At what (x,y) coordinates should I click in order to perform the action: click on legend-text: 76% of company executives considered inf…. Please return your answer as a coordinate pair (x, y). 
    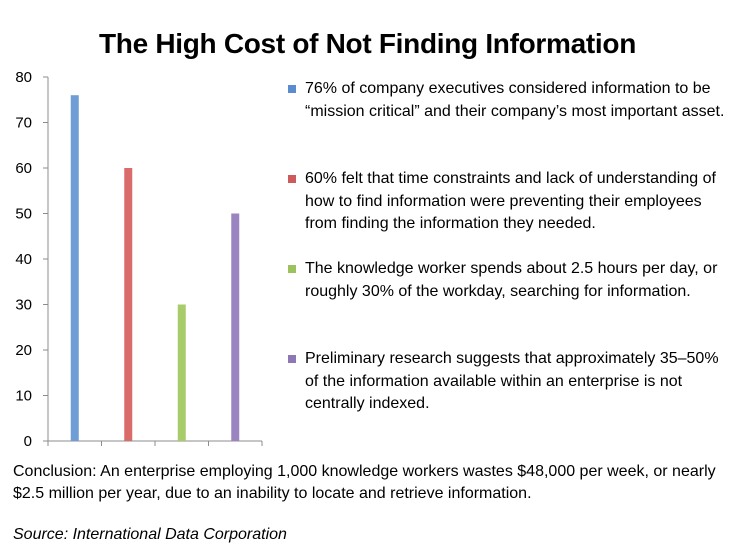
    Looking at the image, I should click on (515, 100).